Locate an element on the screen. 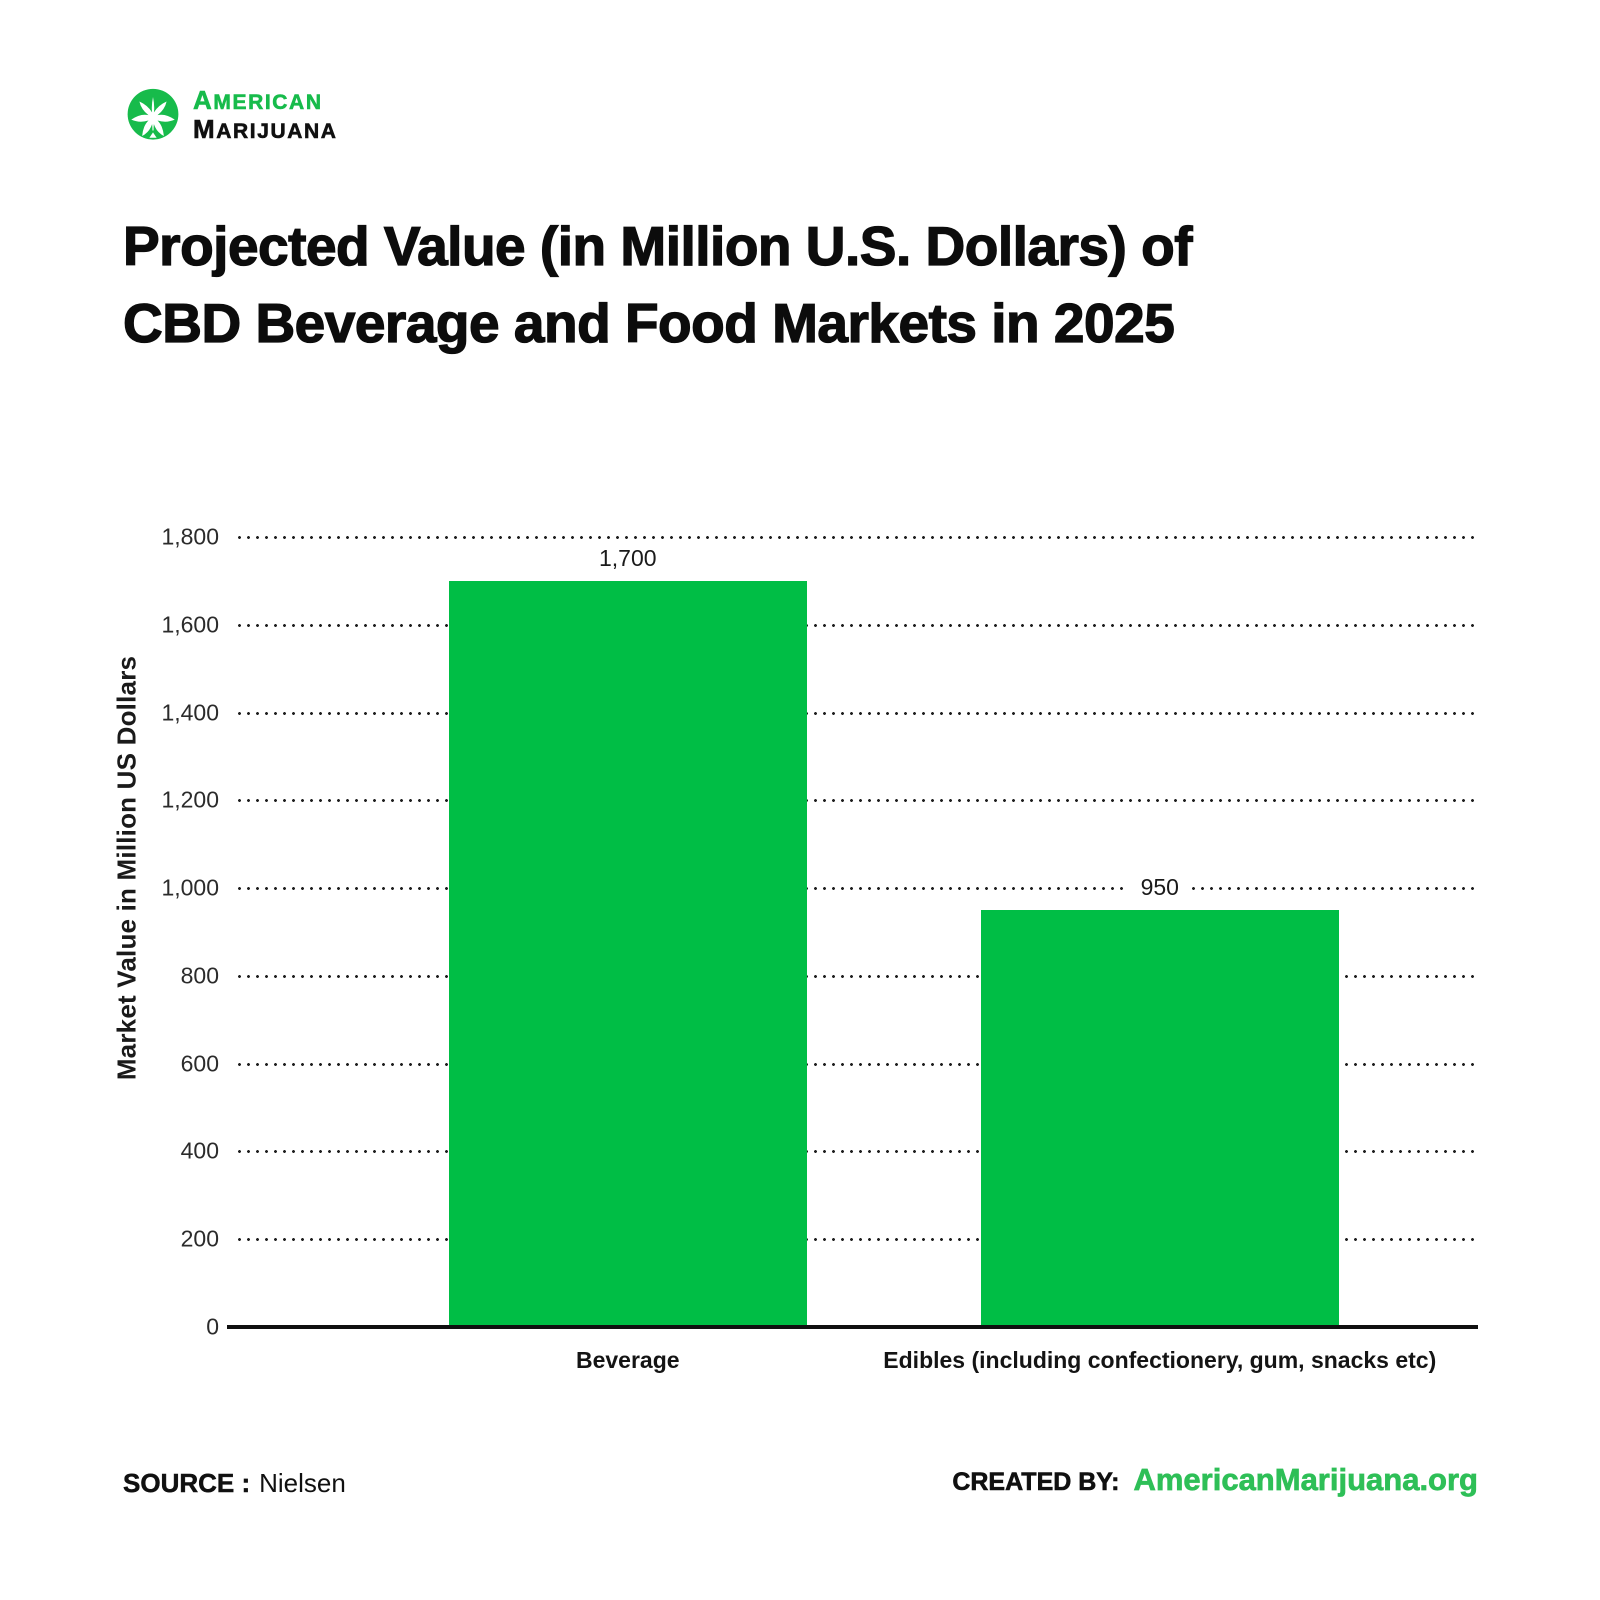  y-tick-label: 1,000 is located at coordinates (190, 887).